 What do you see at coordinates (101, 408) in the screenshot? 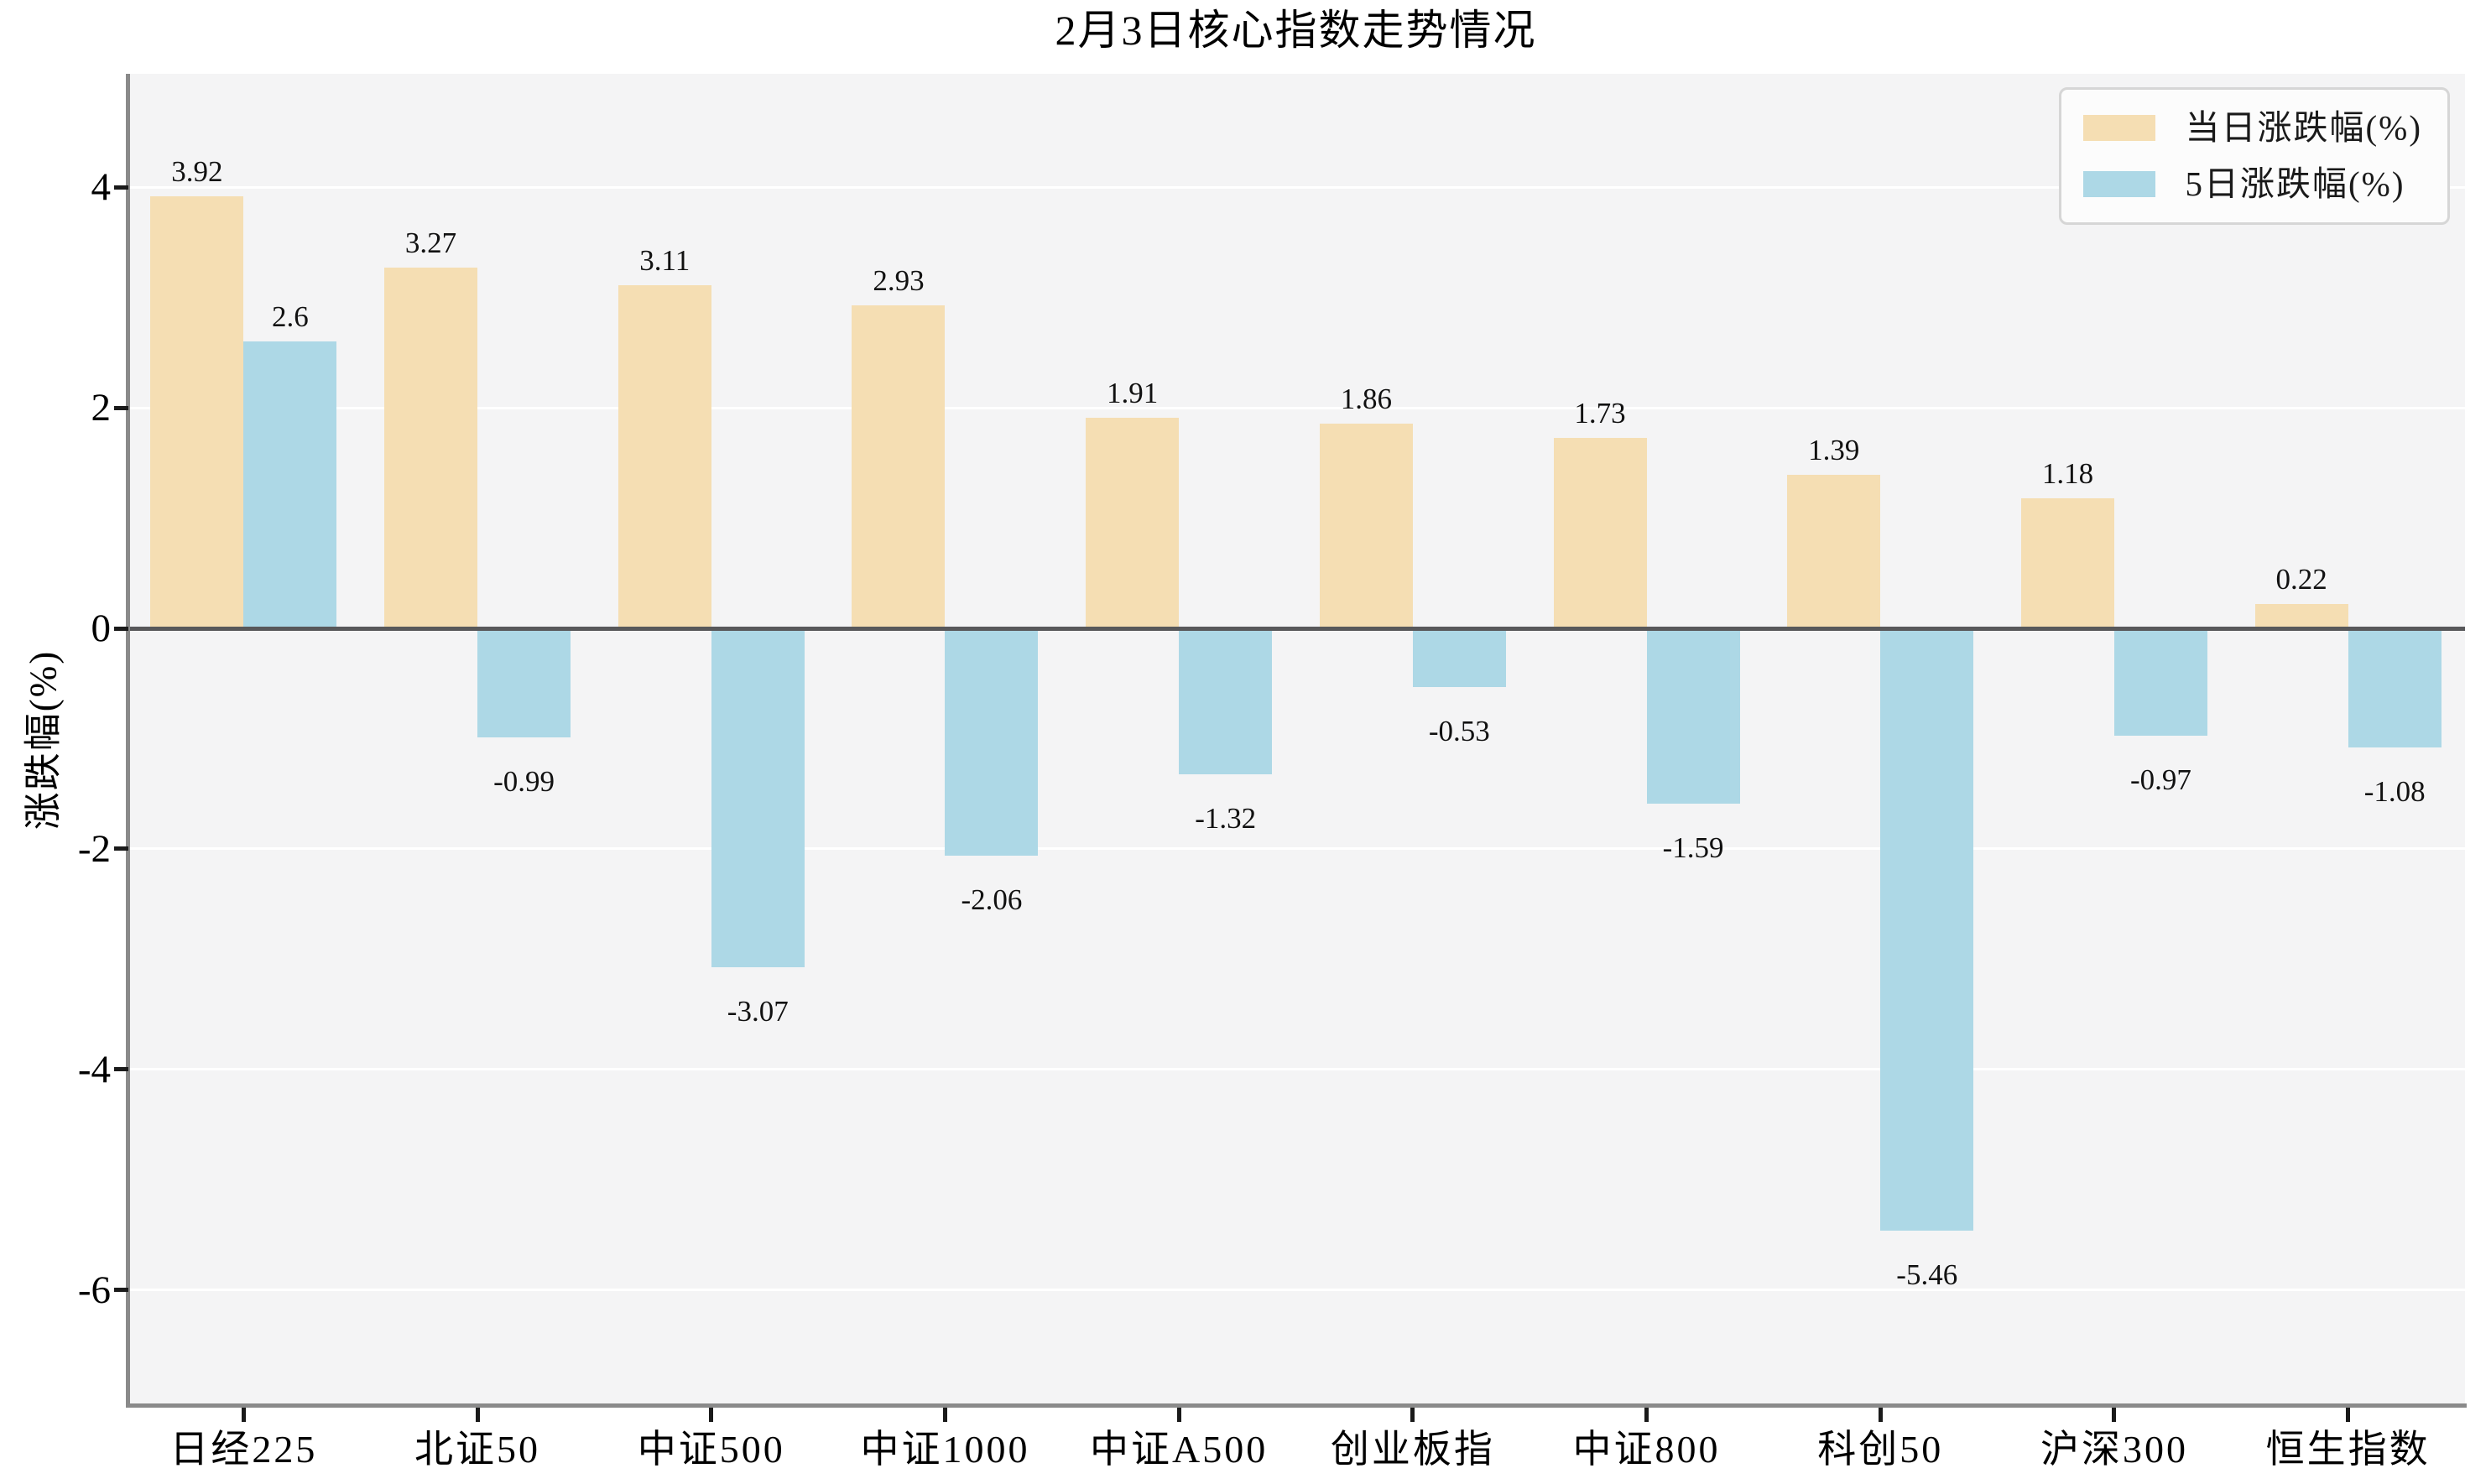
I see `y-tick-label: 2` at bounding box center [101, 408].